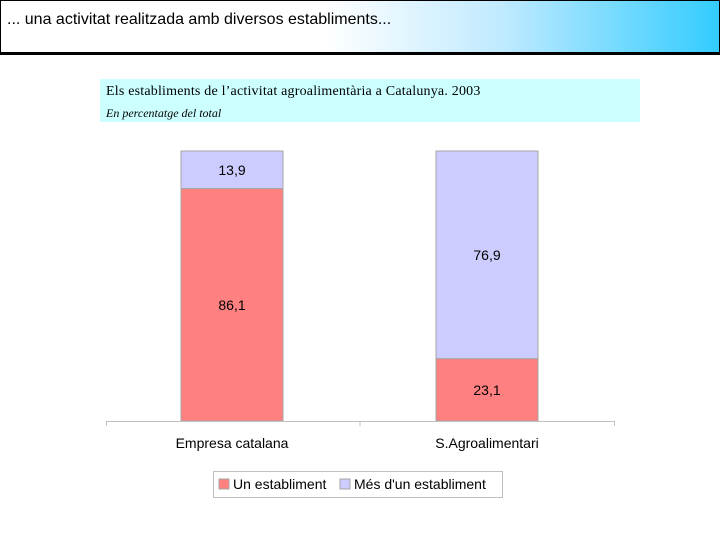  I want to click on data-label: 23,1, so click(486, 390).